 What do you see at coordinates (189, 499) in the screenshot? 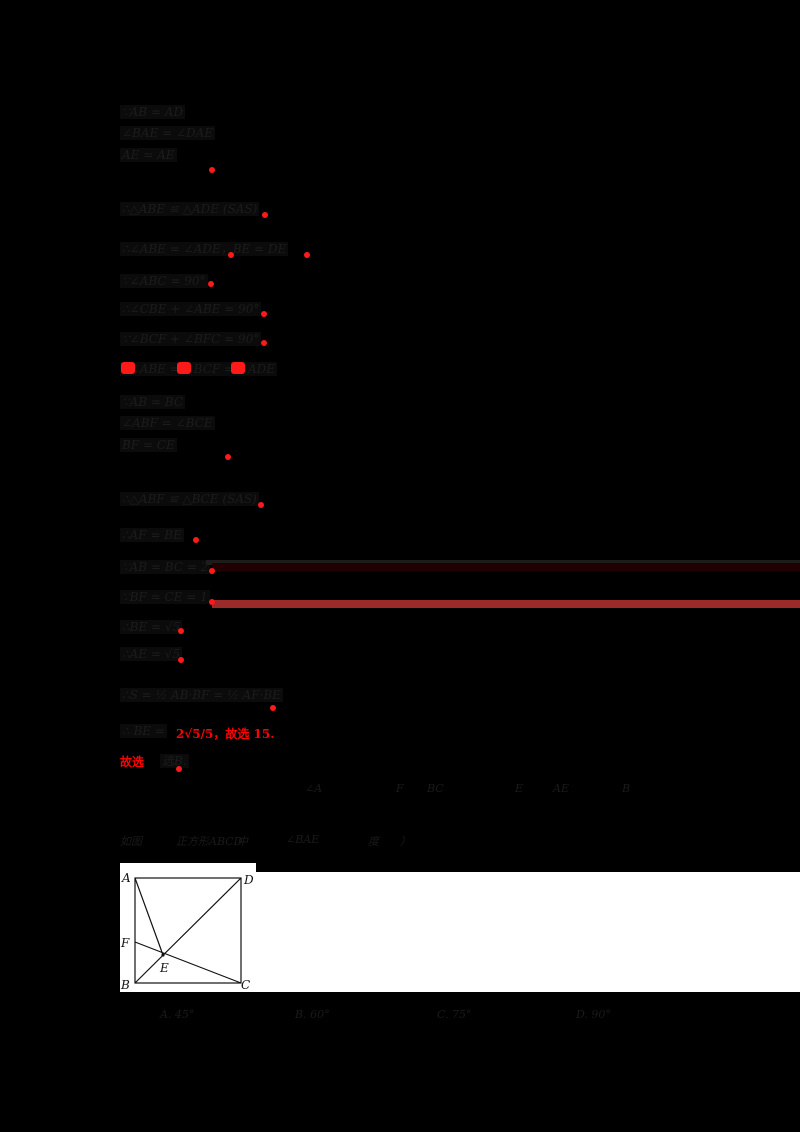
I see `proof-line: ∴△ABF ≌ △BCE (SAS)` at bounding box center [189, 499].